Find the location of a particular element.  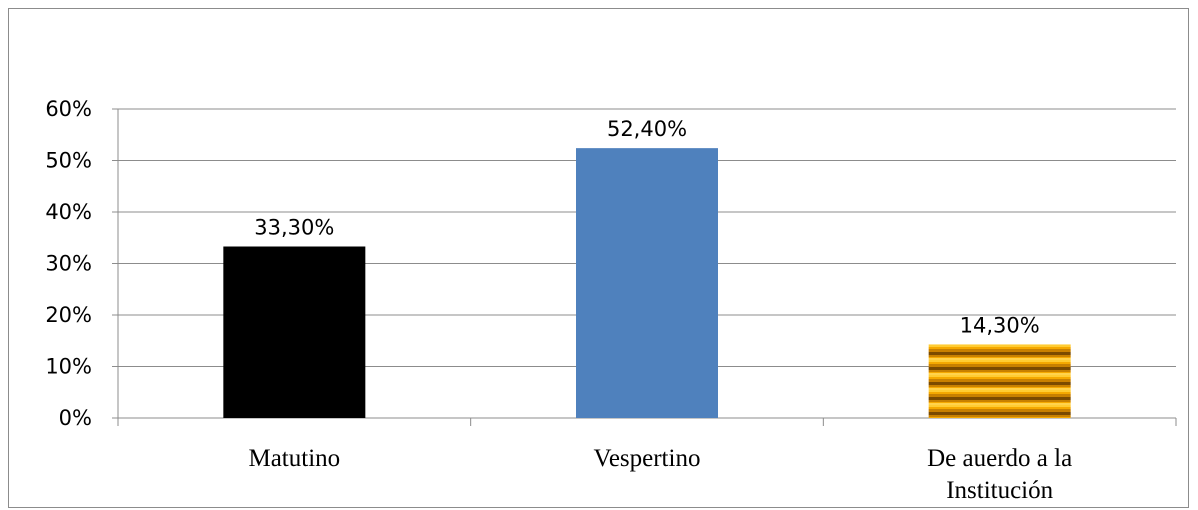

data-label: 52,40% is located at coordinates (647, 129).